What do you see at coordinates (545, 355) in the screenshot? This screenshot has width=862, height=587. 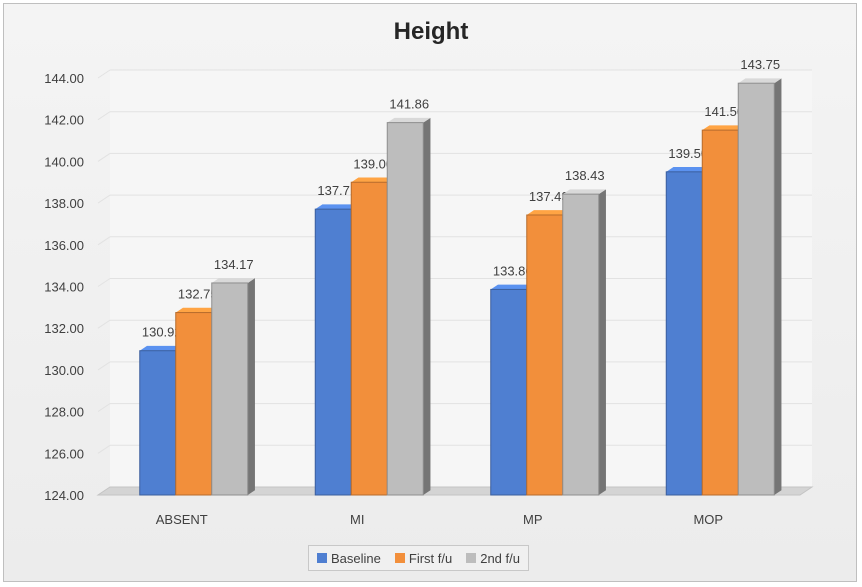 I see `bar-mp-first-f-u` at bounding box center [545, 355].